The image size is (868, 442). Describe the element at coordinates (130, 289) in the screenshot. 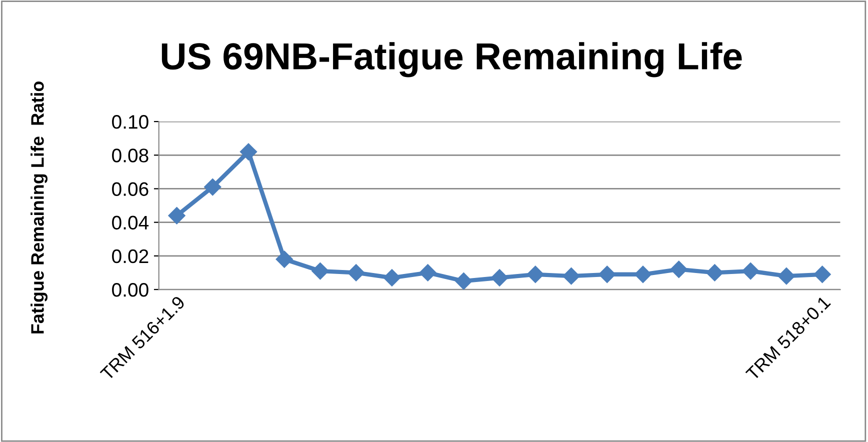

I see `y-tick-label: 0.00` at that location.